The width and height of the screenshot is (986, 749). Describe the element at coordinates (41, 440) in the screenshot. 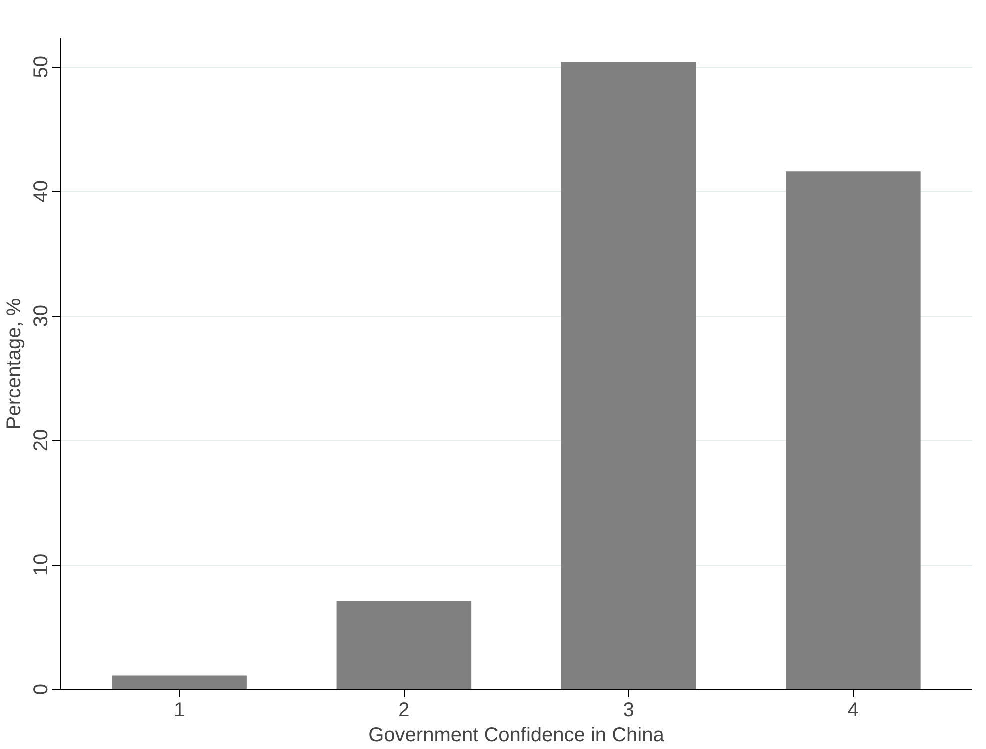

I see `y-tick-label: 20` at that location.